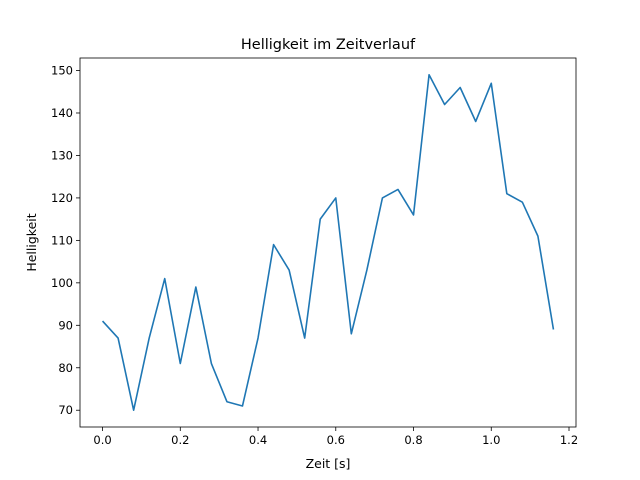 This screenshot has width=640, height=480. Describe the element at coordinates (31, 242) in the screenshot. I see `y-axis-label: Helligkeit` at that location.